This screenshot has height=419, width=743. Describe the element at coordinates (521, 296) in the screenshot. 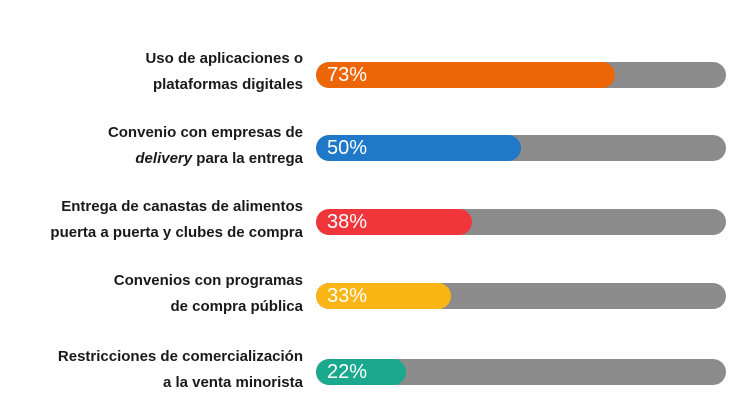

I see `bar-track: 33%` at that location.